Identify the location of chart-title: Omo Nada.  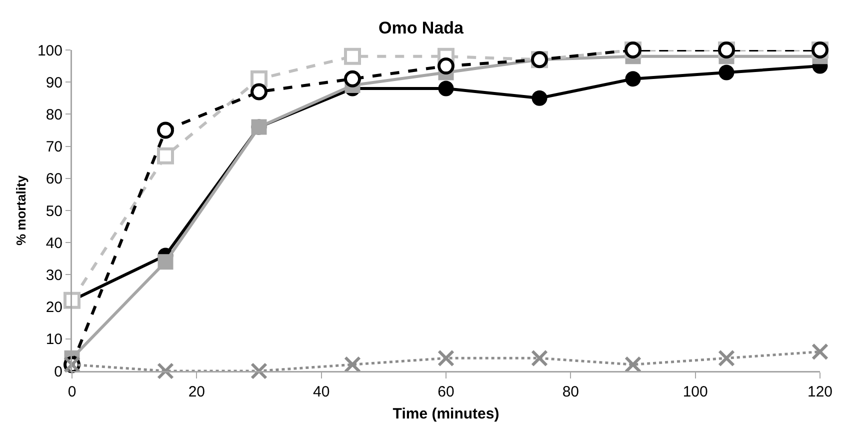
(421, 28).